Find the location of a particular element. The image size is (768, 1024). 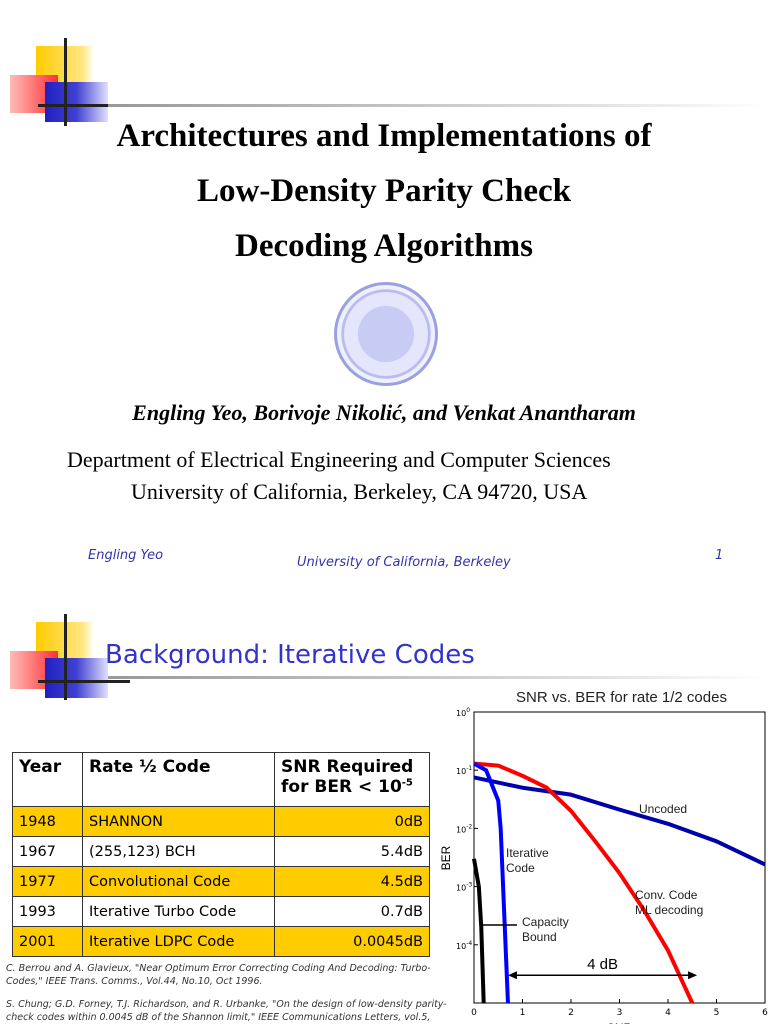

cell-year: 1948 is located at coordinates (47, 821).